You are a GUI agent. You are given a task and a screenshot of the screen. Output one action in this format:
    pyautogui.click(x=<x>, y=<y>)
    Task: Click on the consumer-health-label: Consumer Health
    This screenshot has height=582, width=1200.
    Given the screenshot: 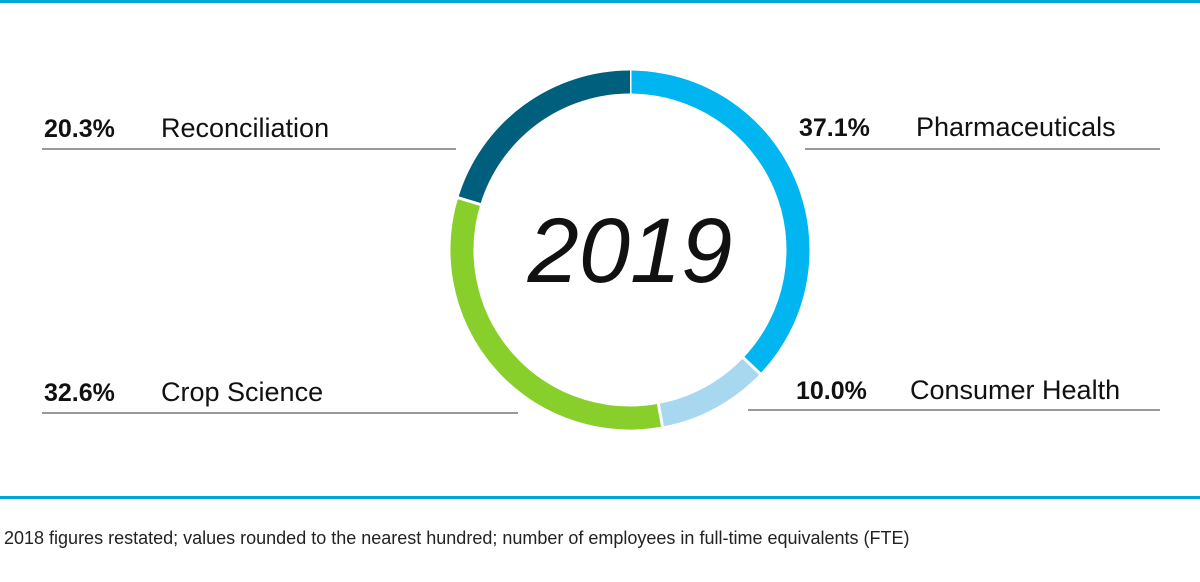 What is the action you would take?
    pyautogui.click(x=1015, y=390)
    